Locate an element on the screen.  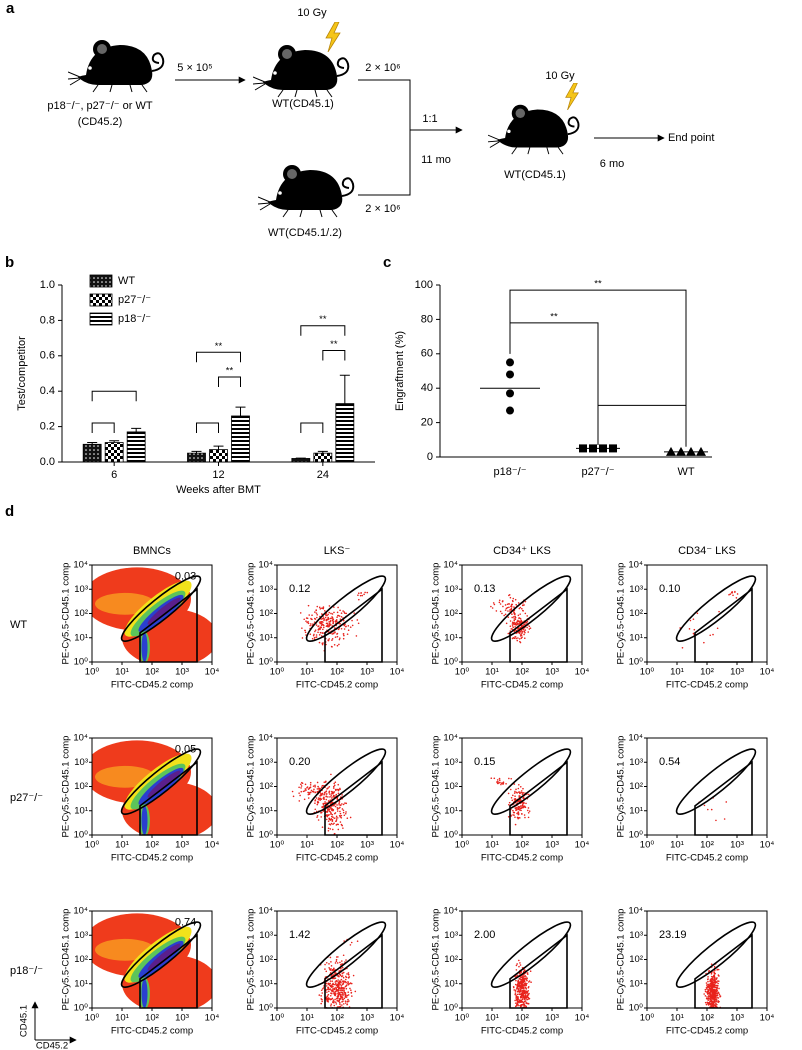
y-tick-label: 10¹ is located at coordinates (451, 637).